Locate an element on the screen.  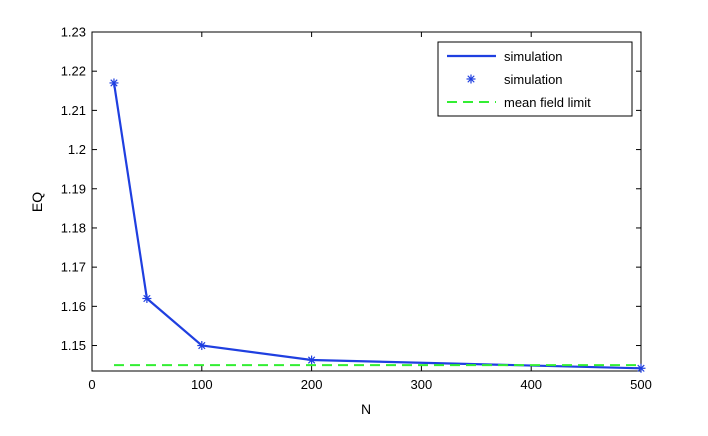
y-tick-label: 1.2 is located at coordinates (77, 149).